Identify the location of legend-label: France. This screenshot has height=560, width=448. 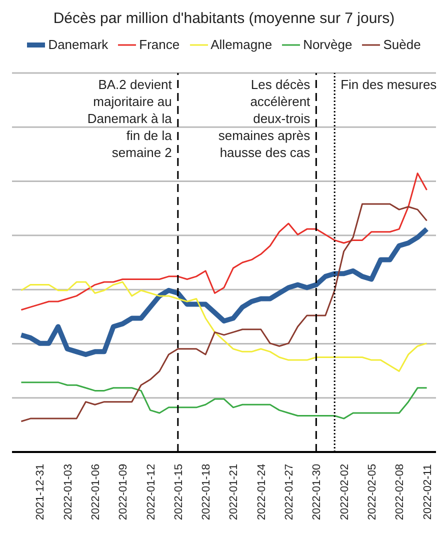
(159, 44).